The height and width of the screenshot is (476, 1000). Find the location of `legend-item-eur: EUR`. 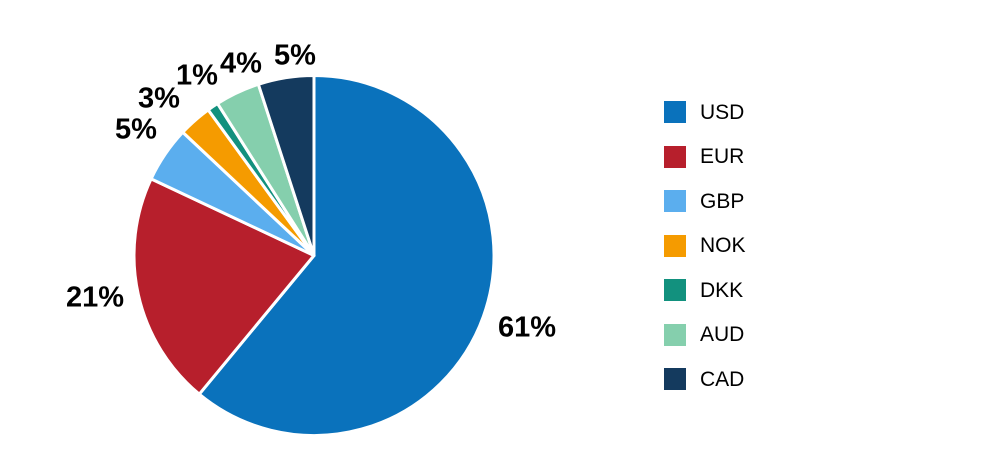

legend-item-eur: EUR is located at coordinates (705, 156).